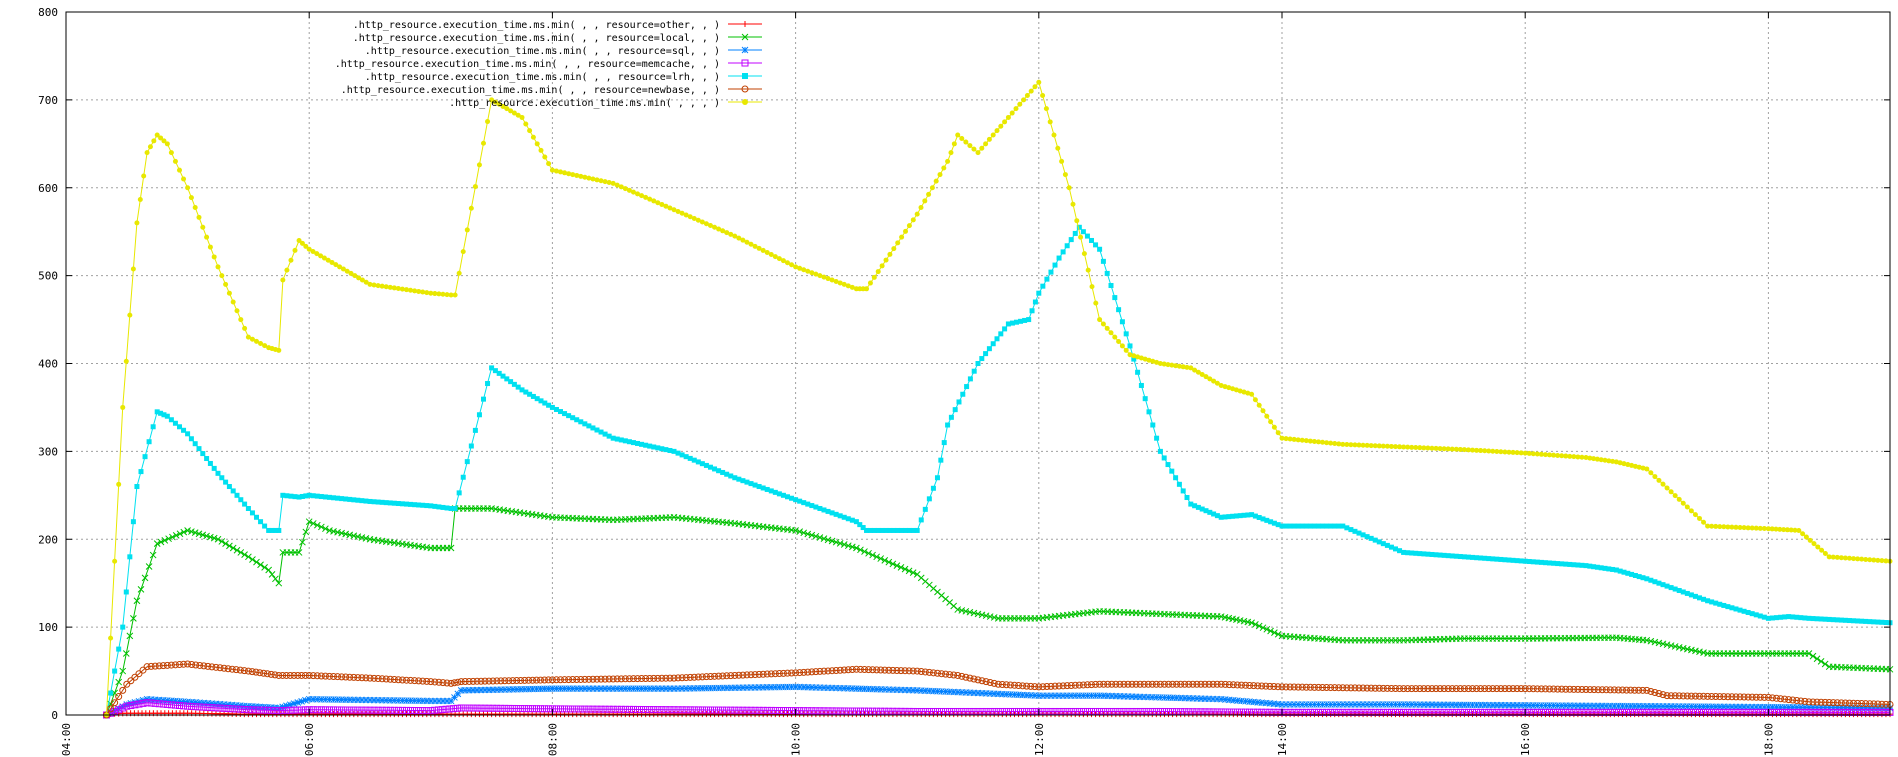 This screenshot has height=757, width=1898. What do you see at coordinates (48, 188) in the screenshot?
I see `y-tick-label: 600` at bounding box center [48, 188].